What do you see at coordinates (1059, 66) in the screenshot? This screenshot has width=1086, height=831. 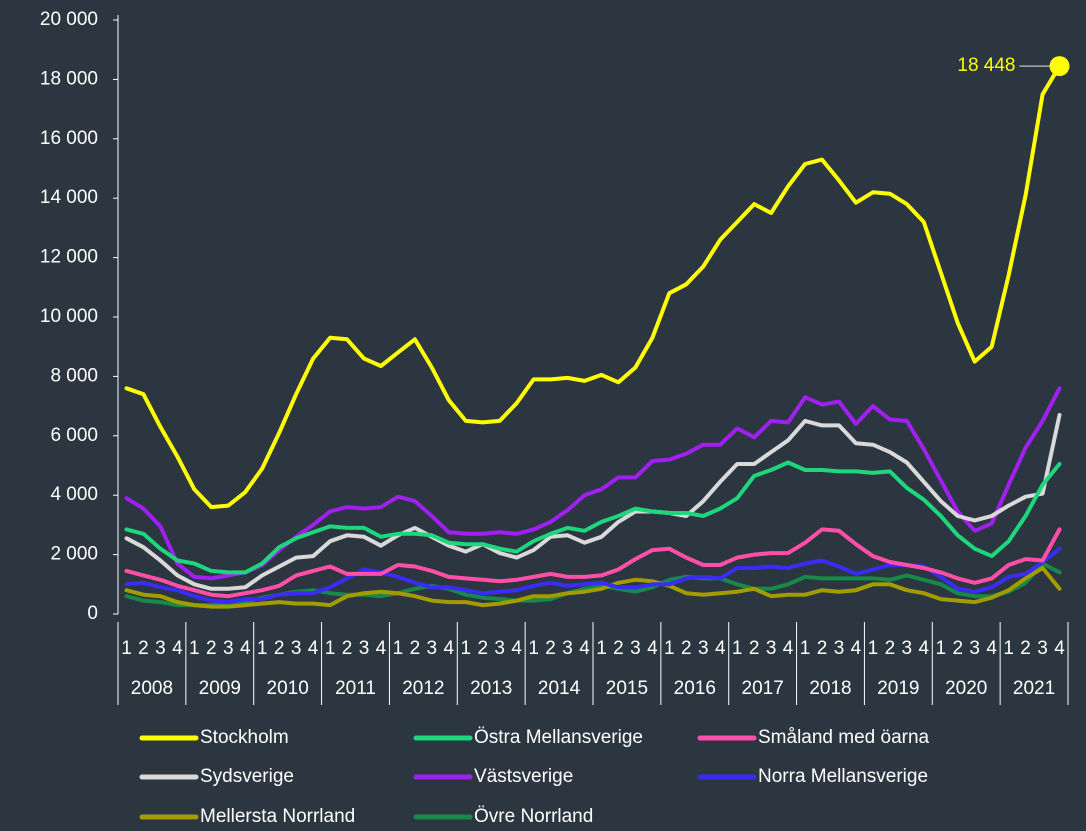 I see `annotation-marker` at bounding box center [1059, 66].